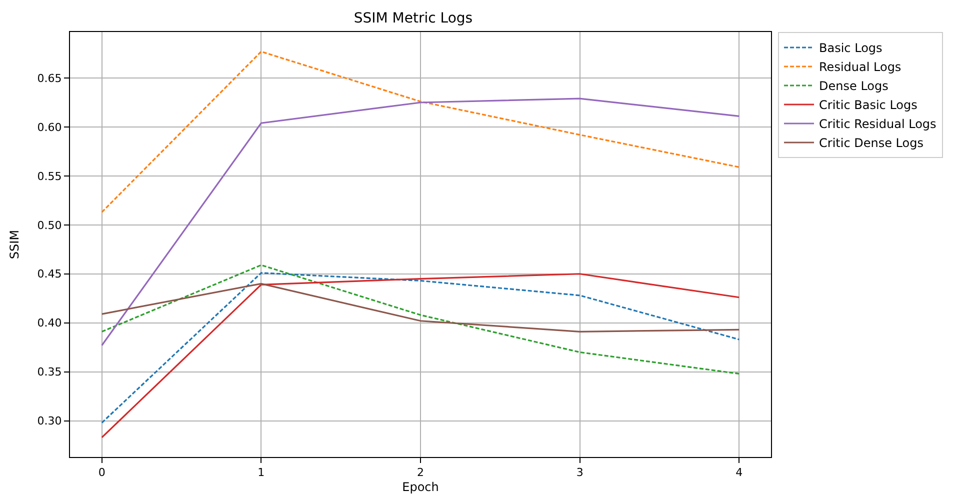  Describe the element at coordinates (15, 245) in the screenshot. I see `y-axis-title: SSIM` at that location.